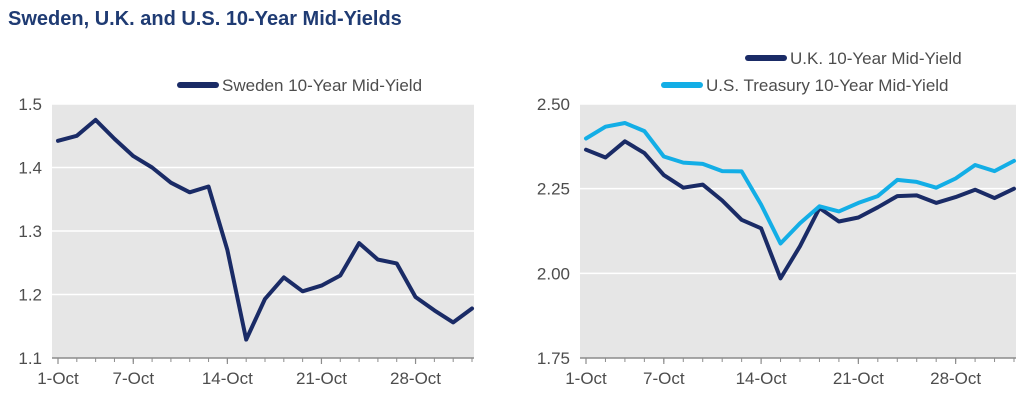 The height and width of the screenshot is (419, 1028). What do you see at coordinates (322, 85) in the screenshot?
I see `legend-label: Sweden 10-Year Mid-Yield` at bounding box center [322, 85].